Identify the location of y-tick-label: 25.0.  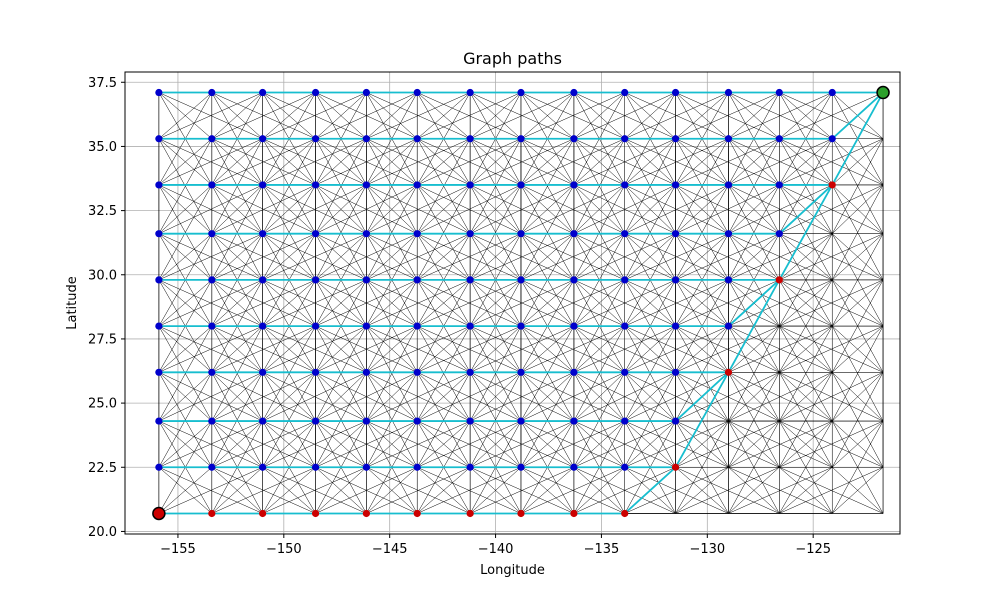
(102, 404).